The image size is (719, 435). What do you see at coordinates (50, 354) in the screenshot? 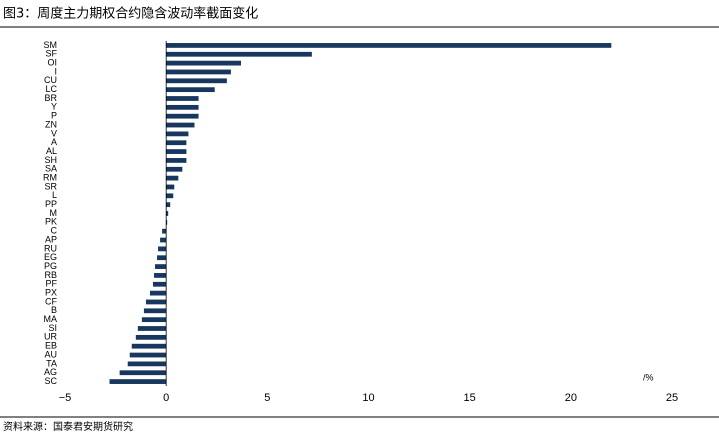
I see `y-tick-label: AU` at bounding box center [50, 354].